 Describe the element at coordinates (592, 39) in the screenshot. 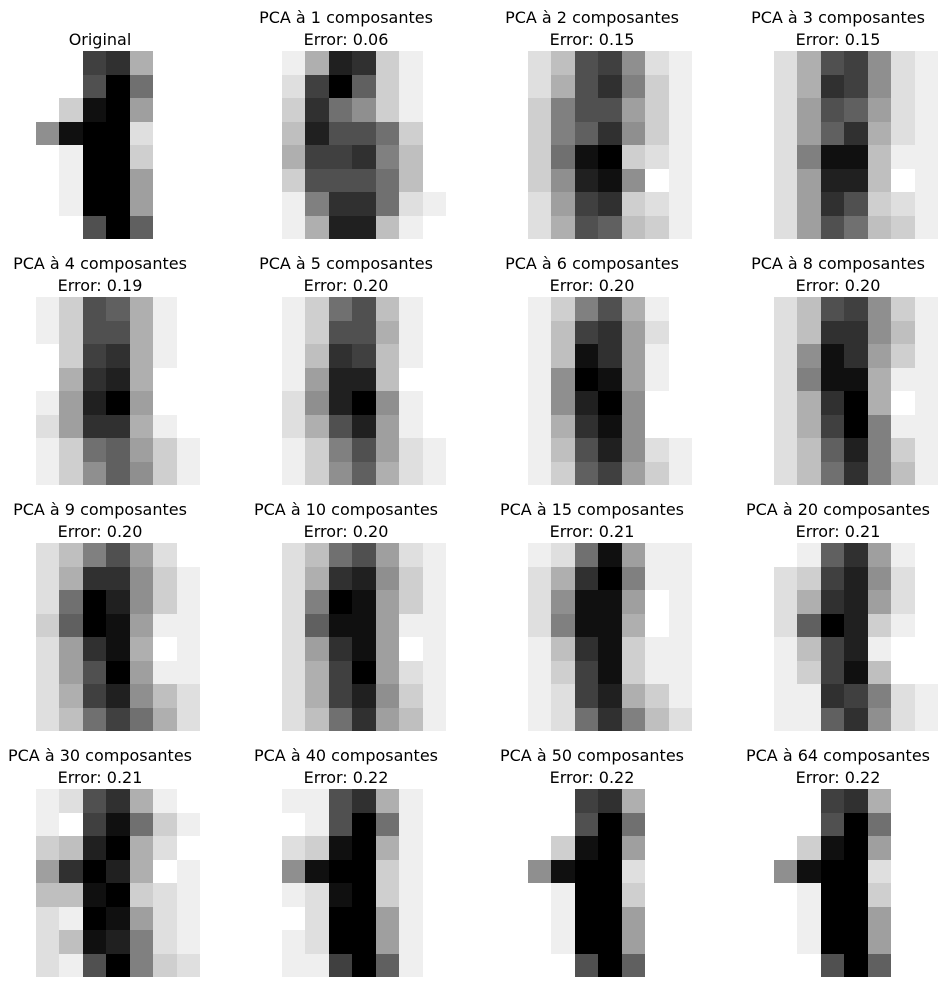

I see `panel-subtitle: Error: 0.15` at that location.